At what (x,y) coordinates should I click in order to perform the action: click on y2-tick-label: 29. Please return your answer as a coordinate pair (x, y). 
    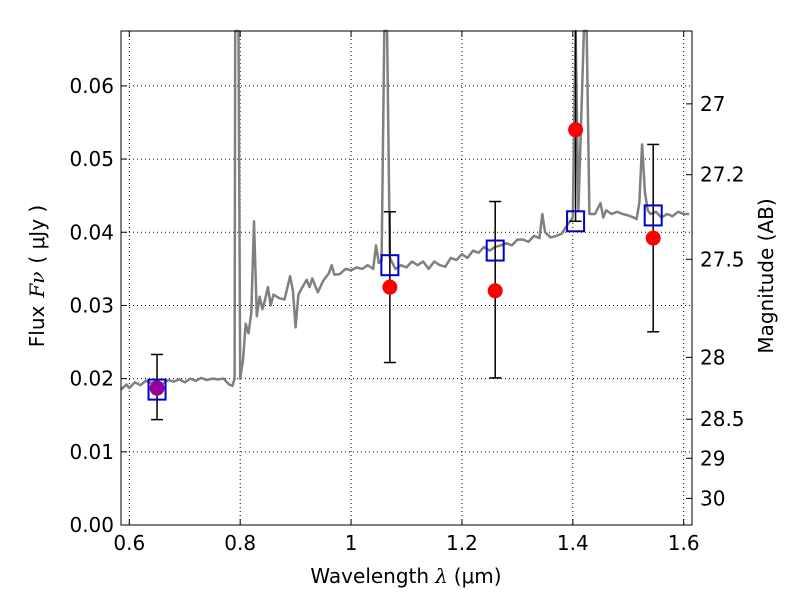
    Looking at the image, I should click on (712, 458).